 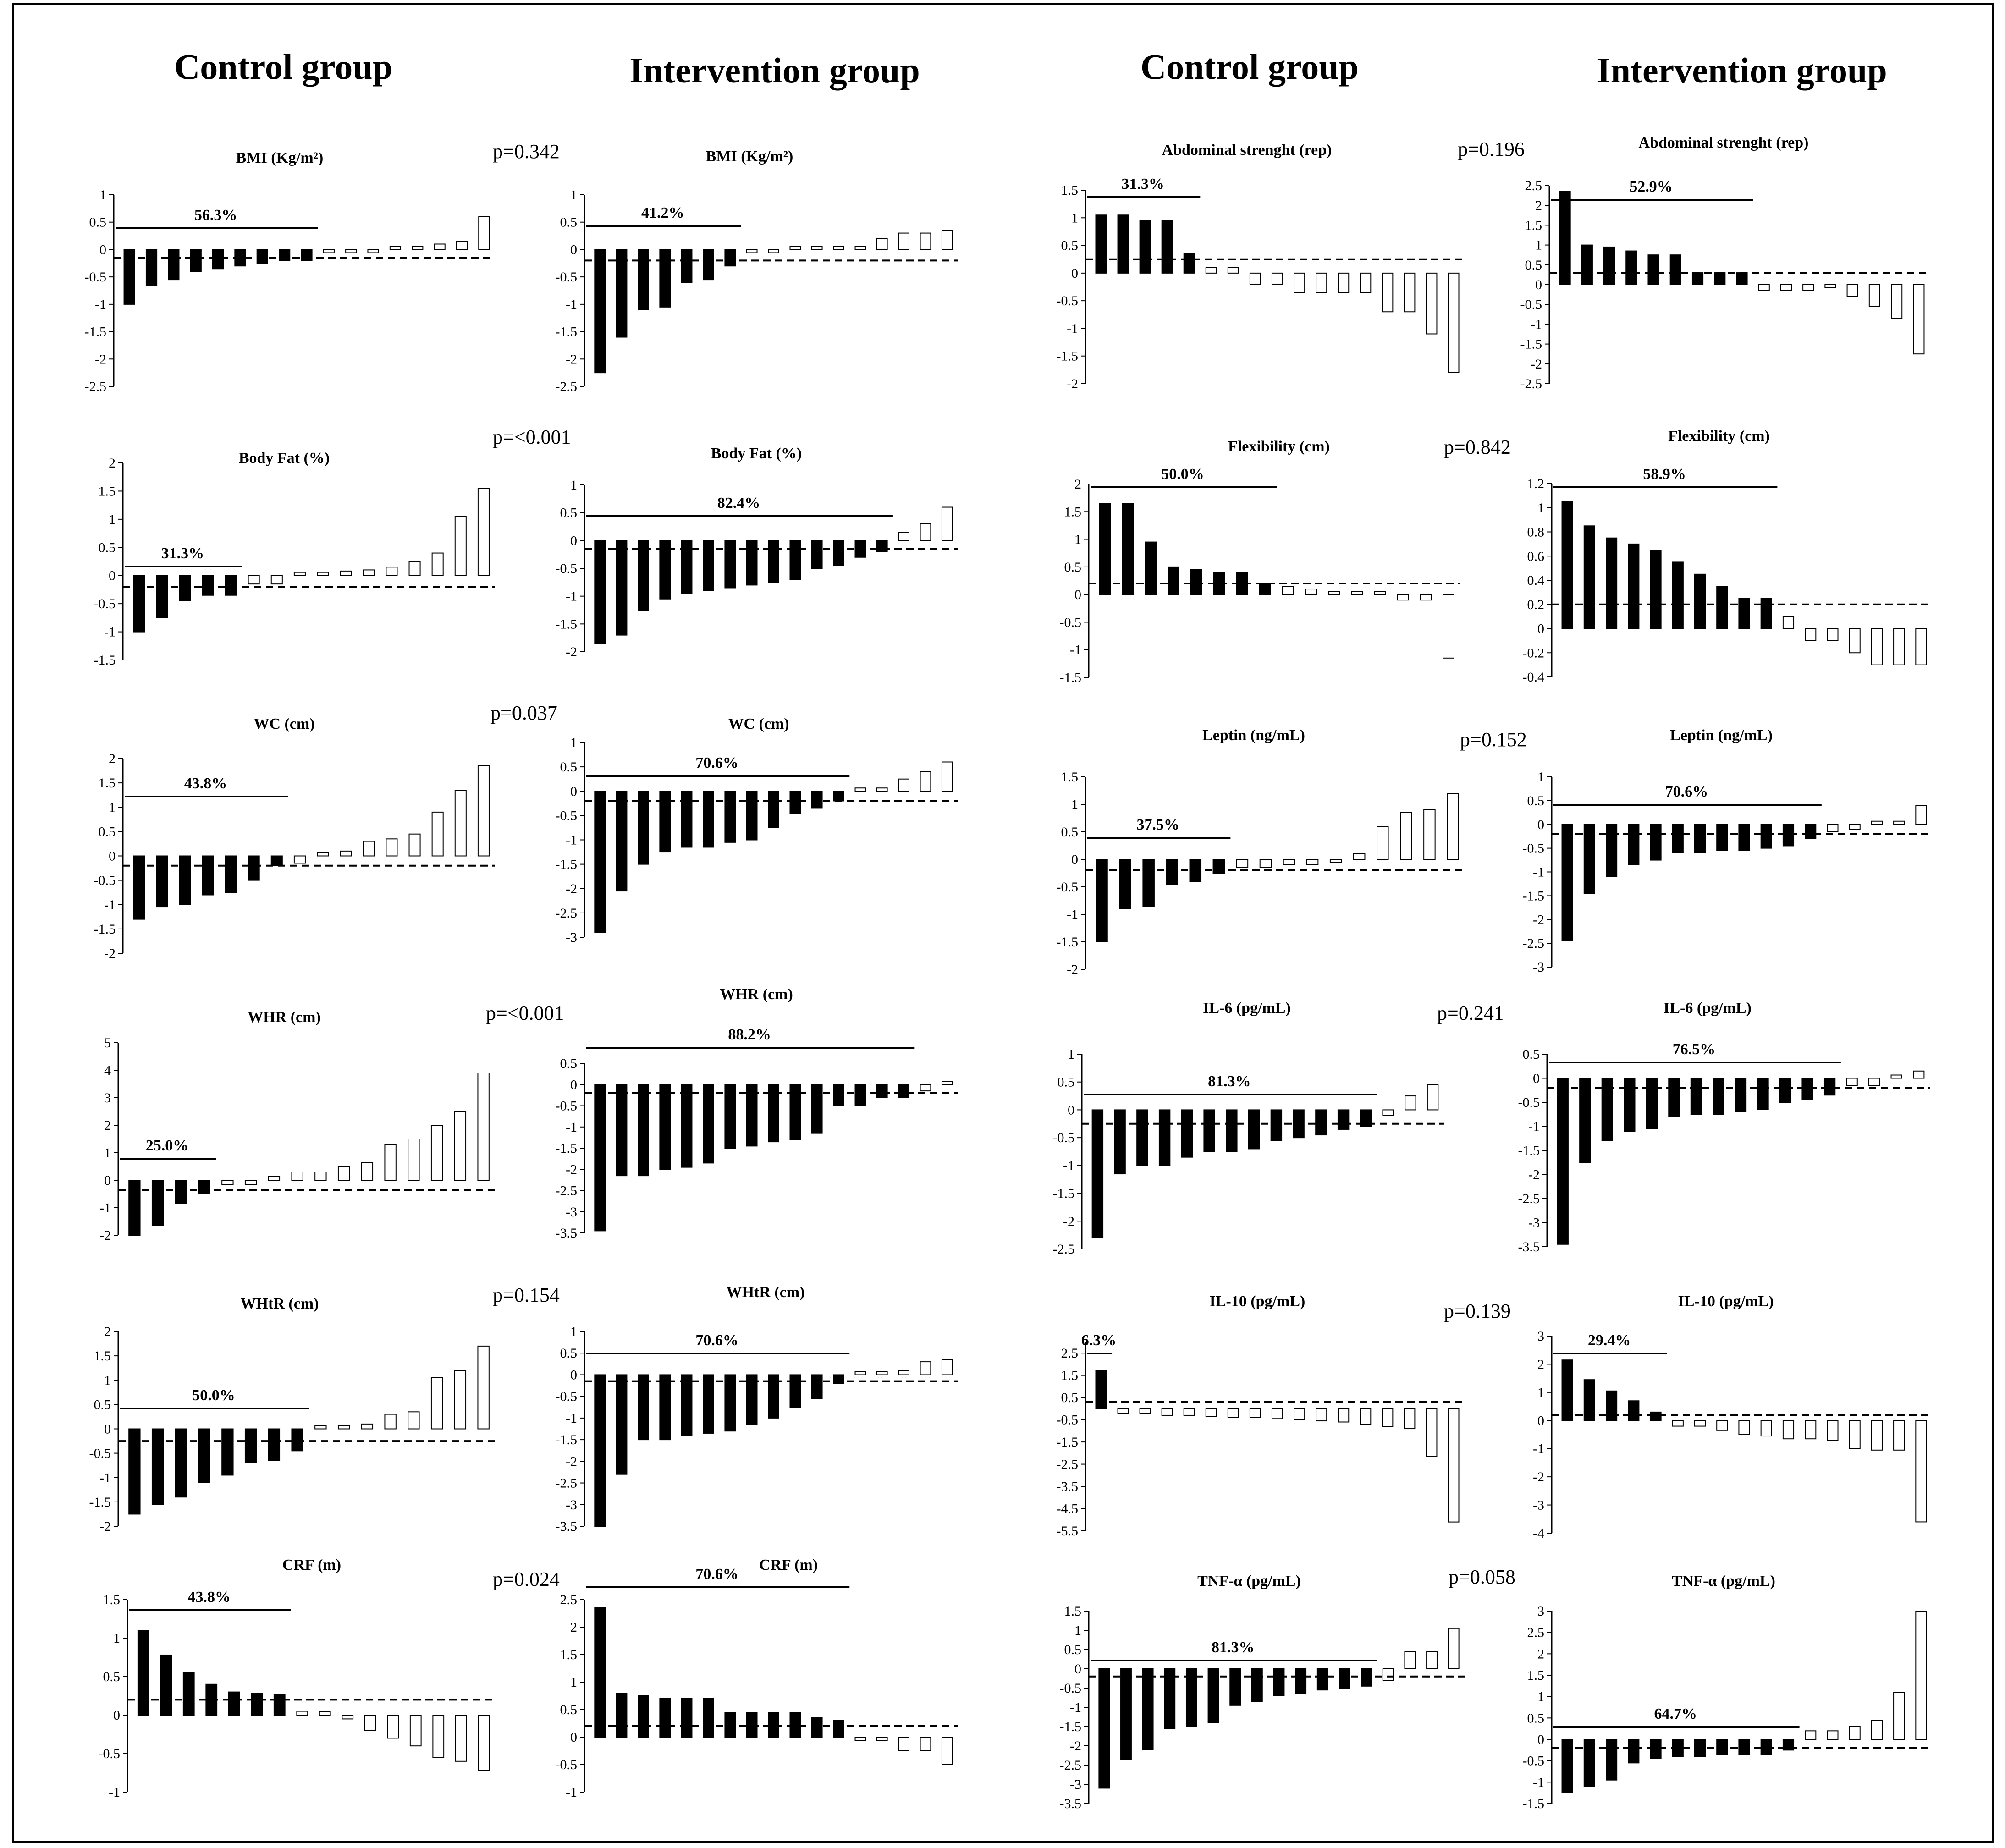 I want to click on pvalue-leptin: p=0.152, so click(x=1494, y=739).